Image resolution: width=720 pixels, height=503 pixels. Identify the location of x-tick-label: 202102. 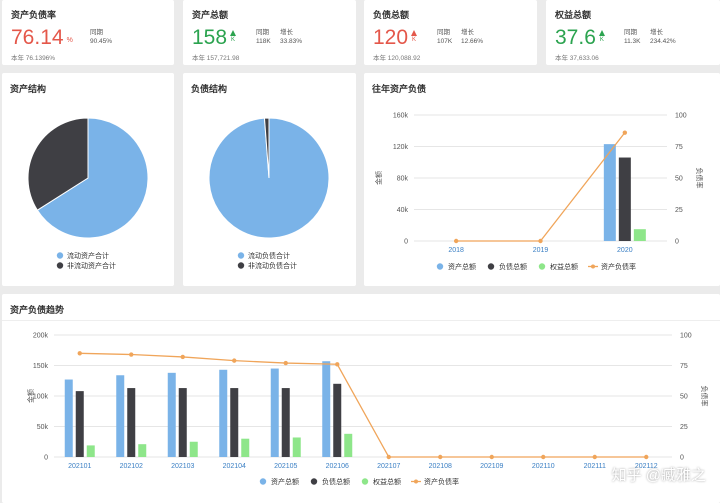
(131, 466).